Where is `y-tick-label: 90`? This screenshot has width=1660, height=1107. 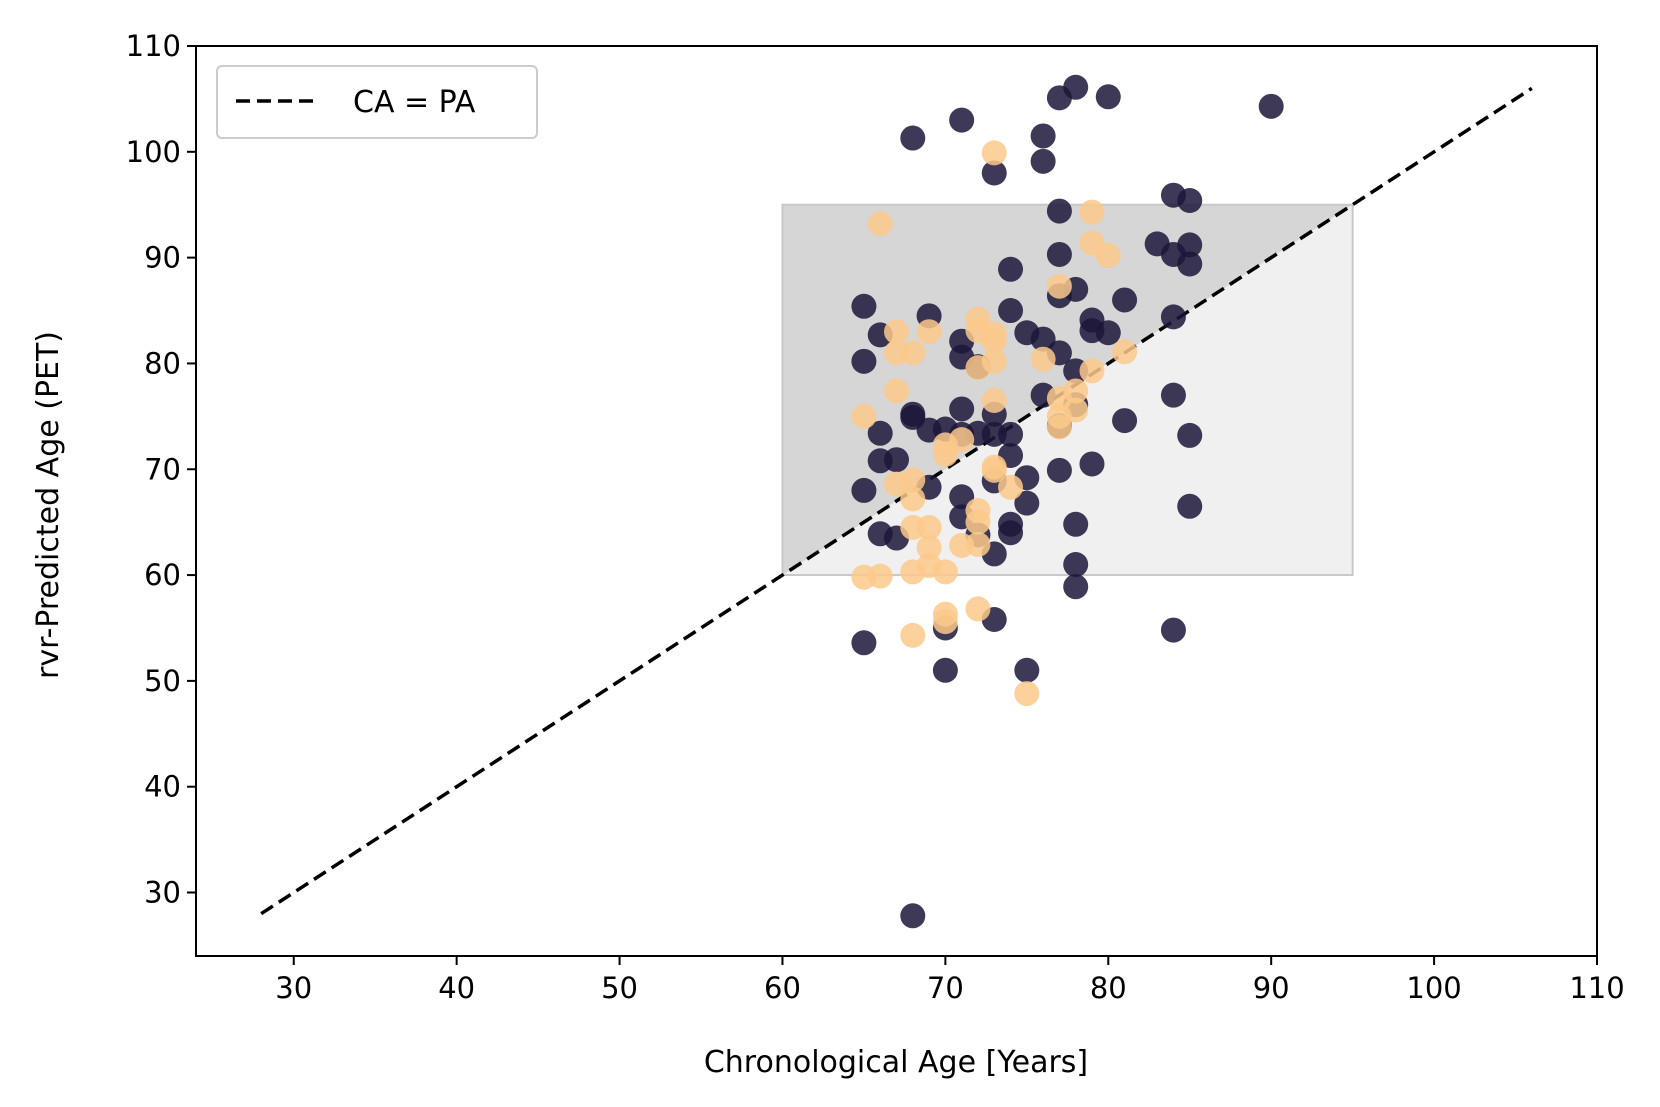 y-tick-label: 90 is located at coordinates (162, 258).